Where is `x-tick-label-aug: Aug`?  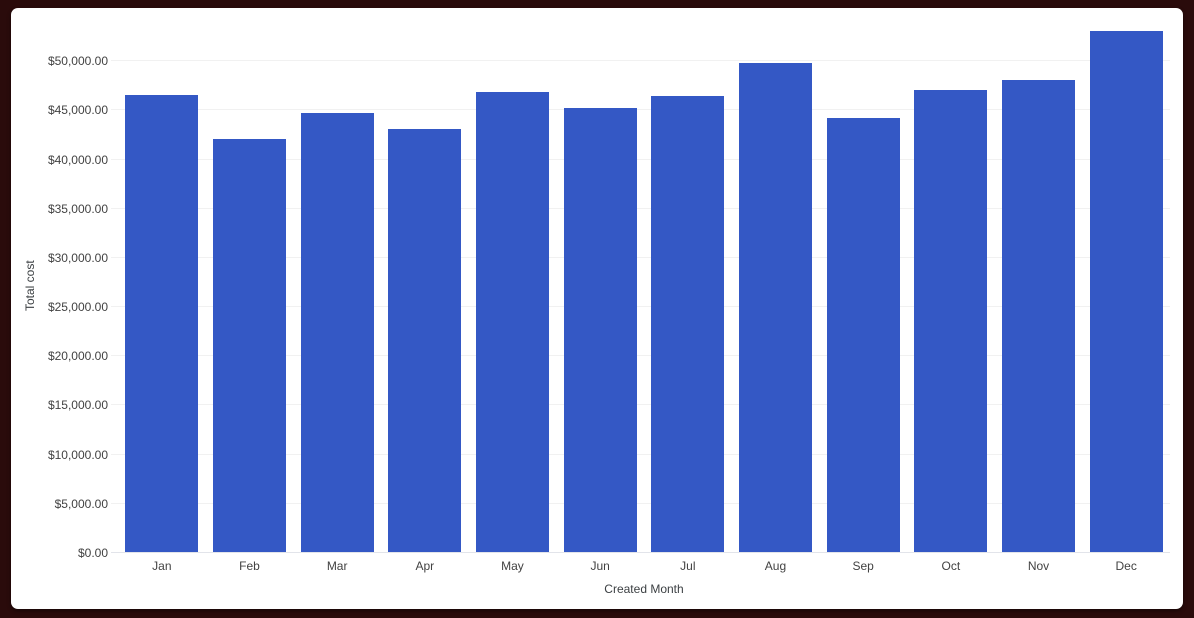
x-tick-label-aug: Aug is located at coordinates (775, 566).